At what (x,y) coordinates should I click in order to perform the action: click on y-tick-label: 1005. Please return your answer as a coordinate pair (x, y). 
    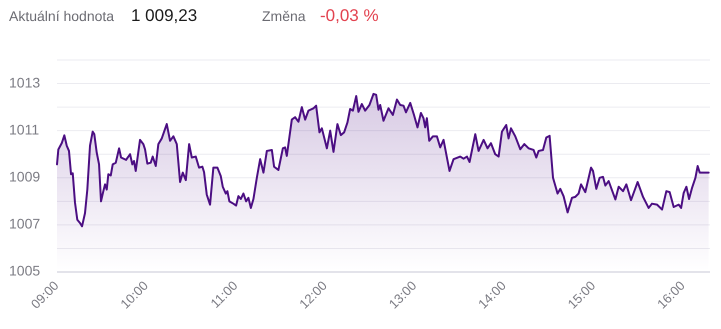
    Looking at the image, I should click on (24, 270).